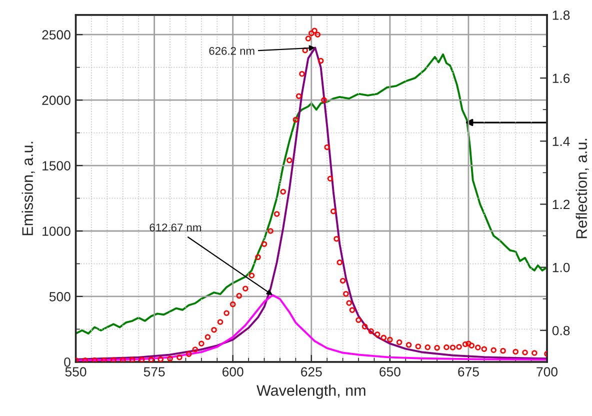  I want to click on y2-tick-label: 1.2, so click(561, 204).